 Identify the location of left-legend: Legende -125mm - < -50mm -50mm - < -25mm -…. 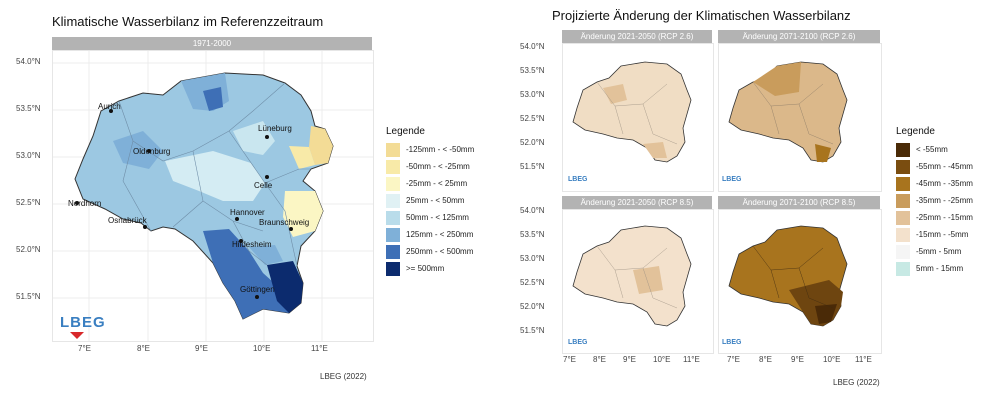
(430, 201).